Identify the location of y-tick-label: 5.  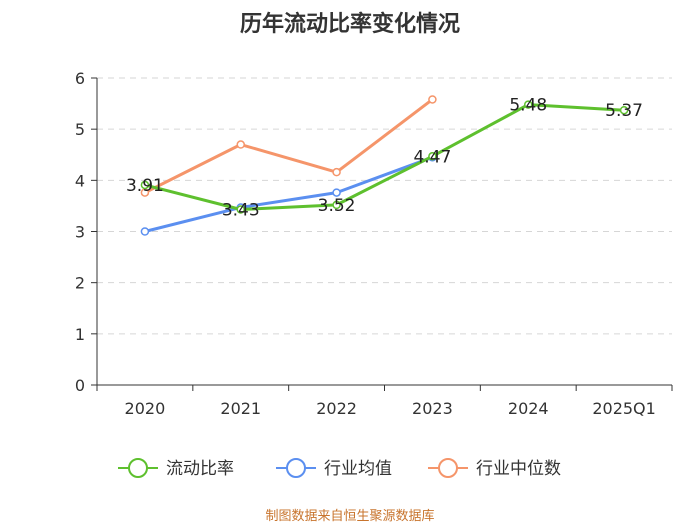
(80, 129).